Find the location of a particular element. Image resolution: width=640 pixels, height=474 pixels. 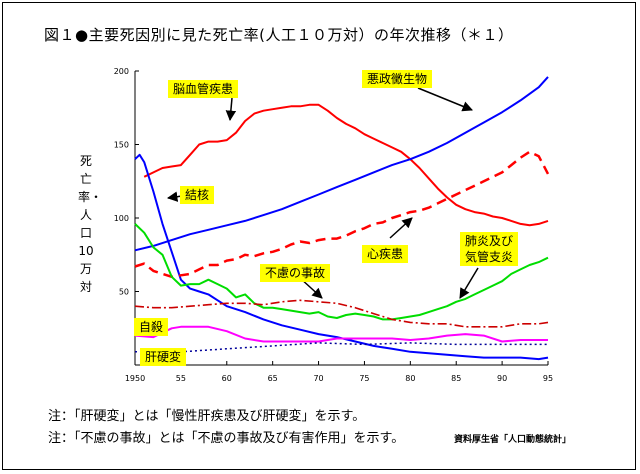

arrow-pneumonia is located at coordinates (469, 283).